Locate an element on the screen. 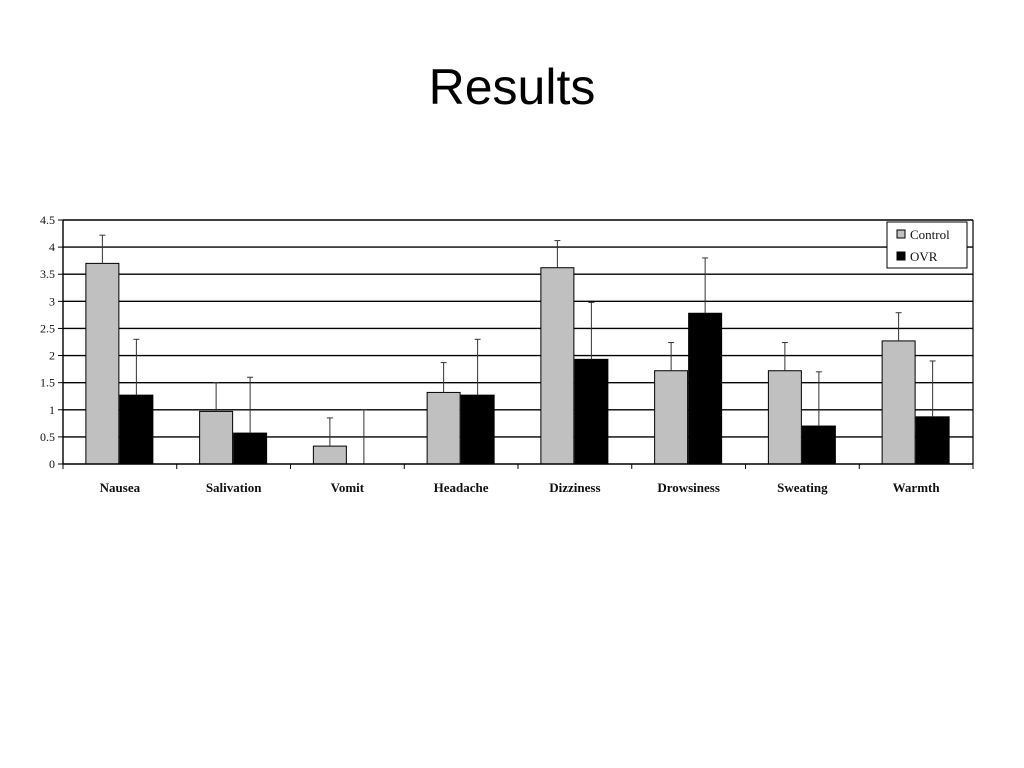  bar-control-vomit is located at coordinates (329, 455).